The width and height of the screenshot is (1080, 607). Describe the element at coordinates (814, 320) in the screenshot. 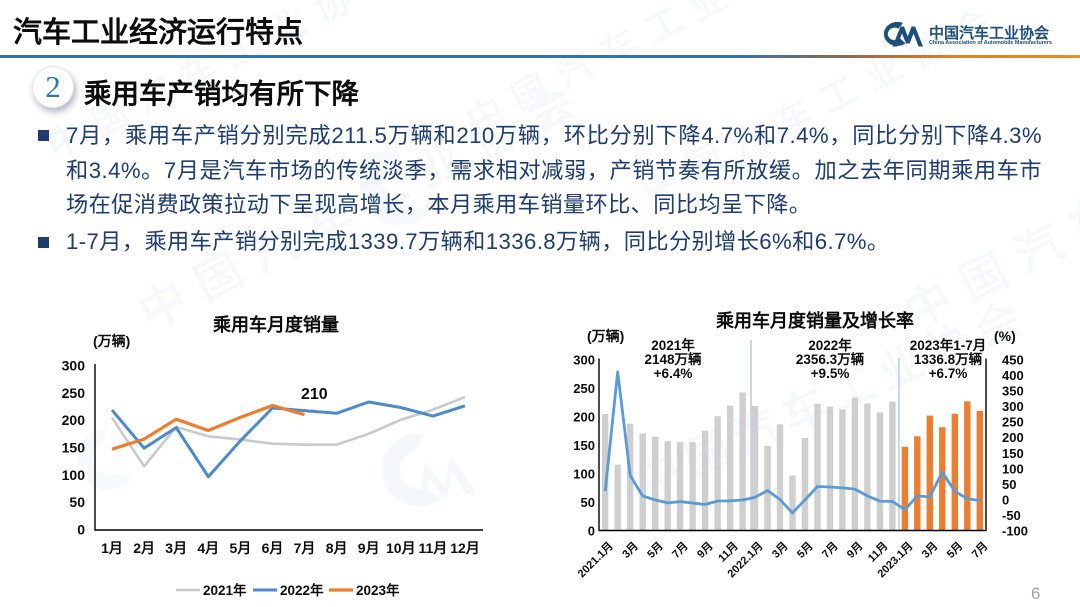

I see `svg-text: 乘用车月度销量及增长率` at that location.